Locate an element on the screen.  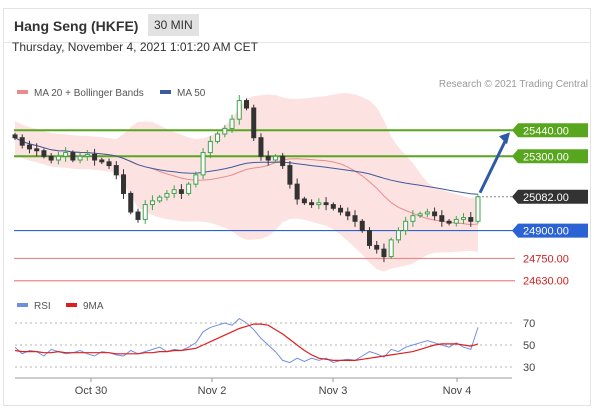
rsi-ma-line is located at coordinates (246, 342).